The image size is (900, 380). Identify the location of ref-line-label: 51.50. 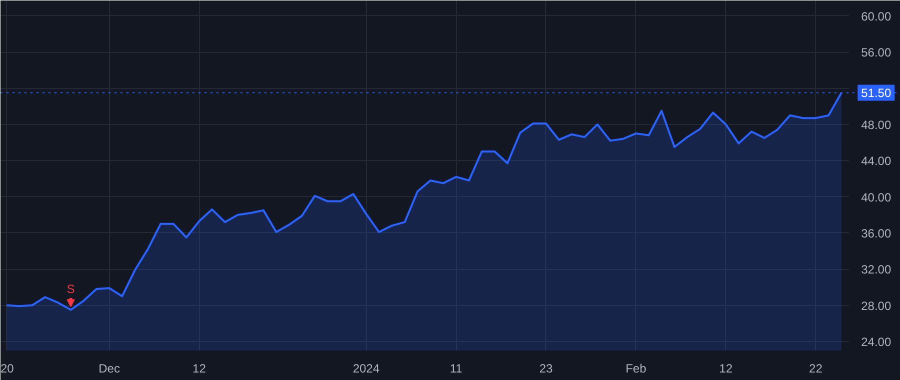
(876, 93).